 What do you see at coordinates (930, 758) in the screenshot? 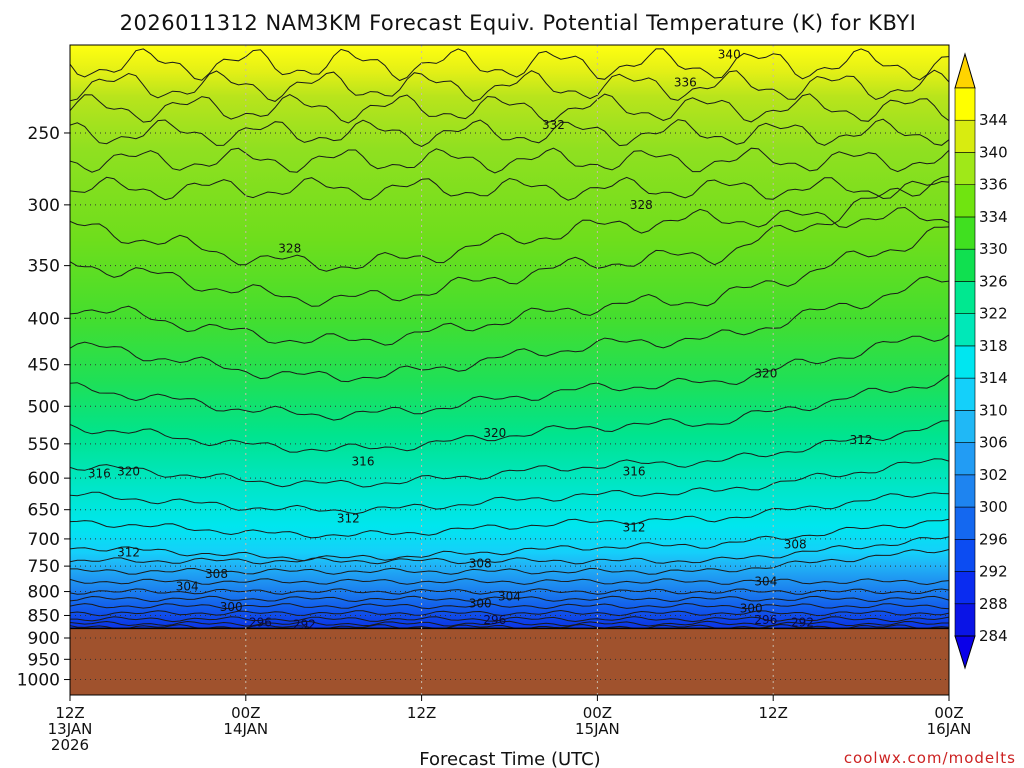
I see `credit-text: coolwx.com/modelts` at bounding box center [930, 758].